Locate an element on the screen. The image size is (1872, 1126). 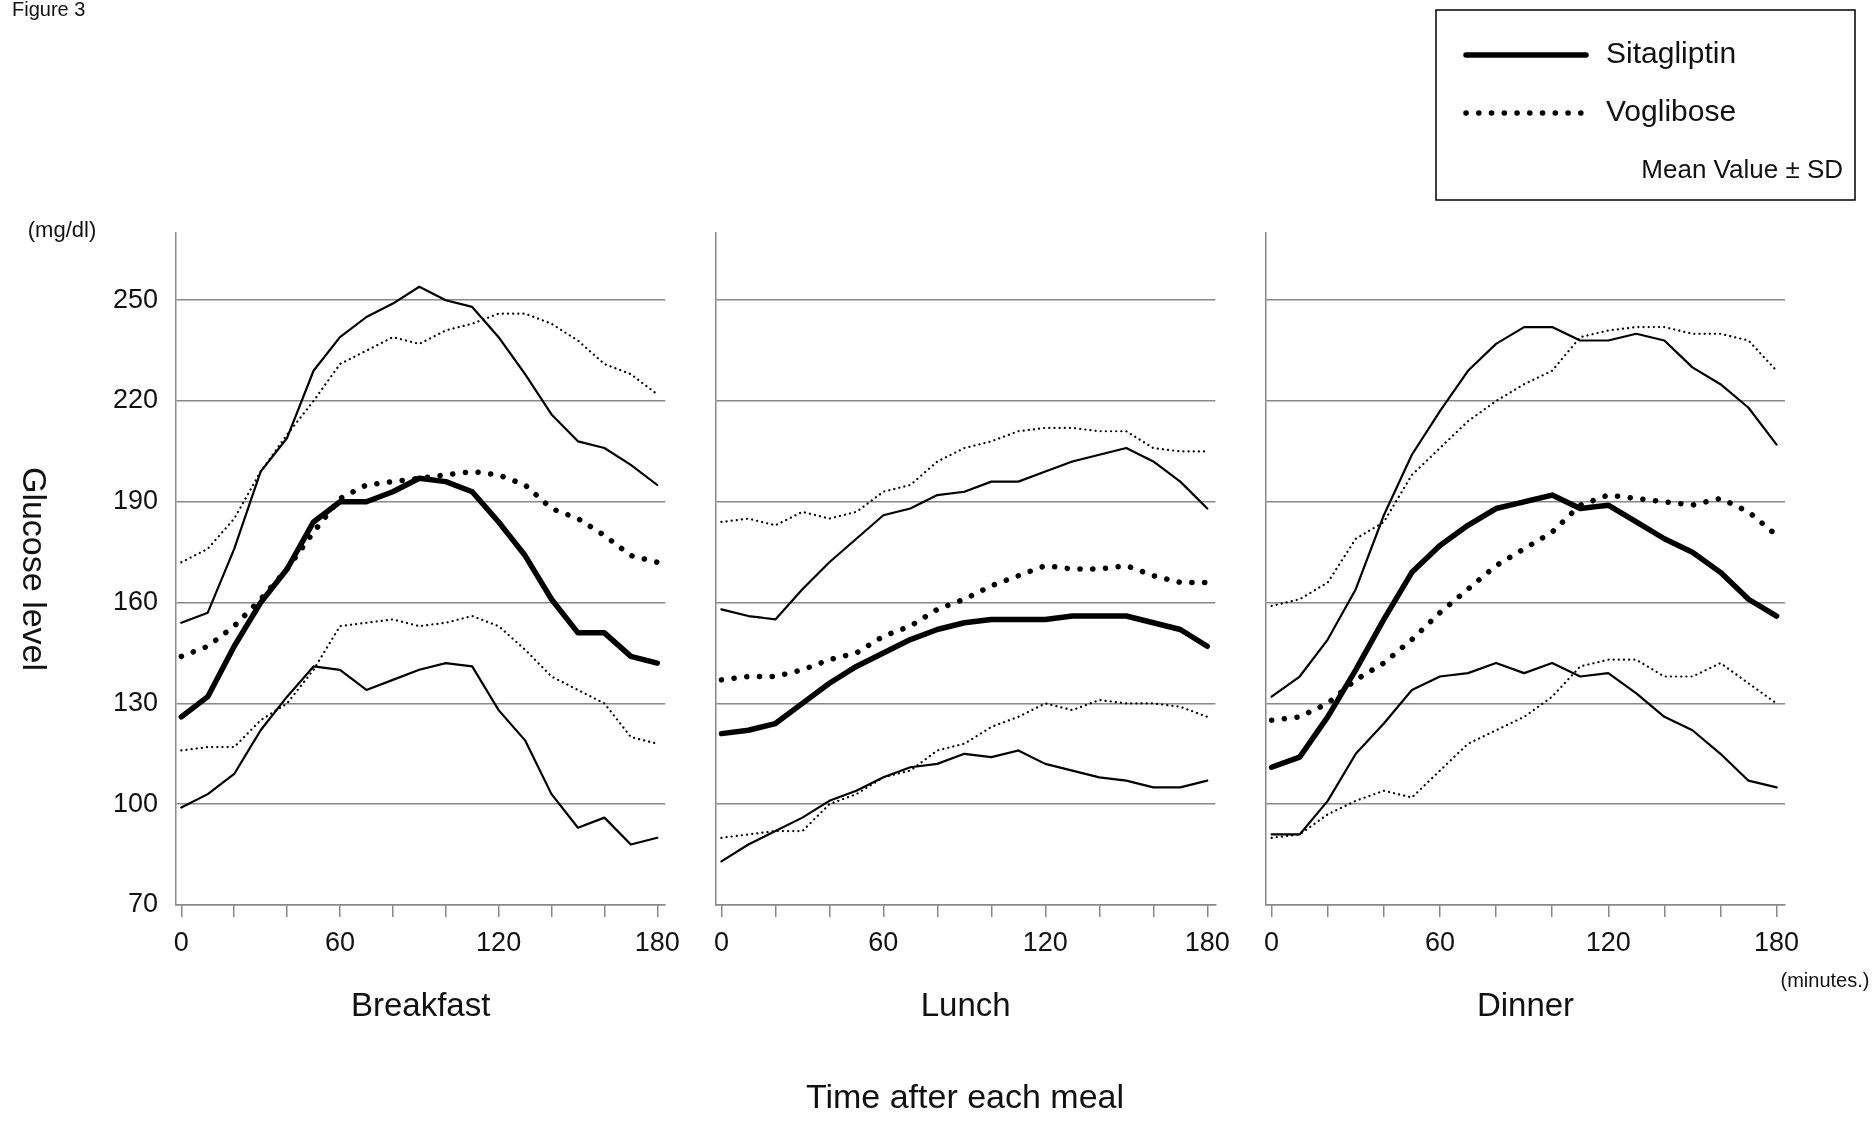
x-axis-title: Breakfast is located at coordinates (420, 1005).